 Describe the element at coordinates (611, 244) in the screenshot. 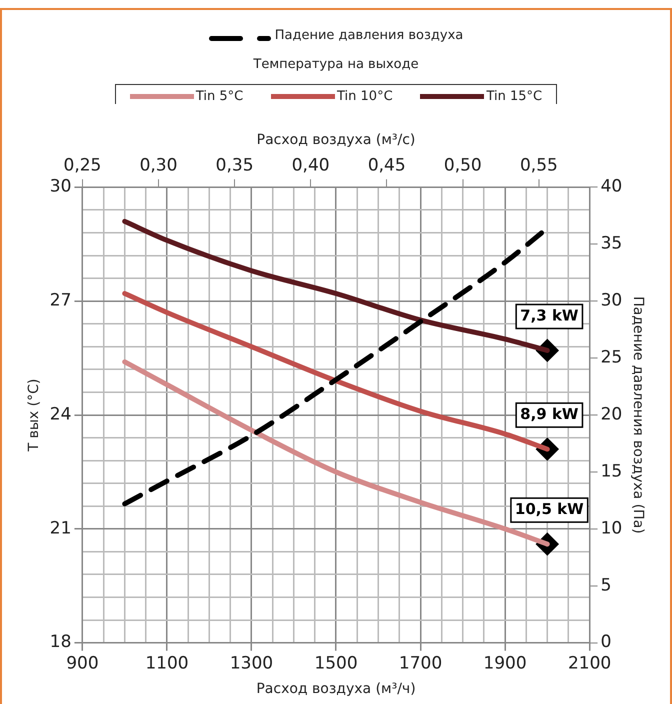

I see `y2-tick-label: 35` at that location.